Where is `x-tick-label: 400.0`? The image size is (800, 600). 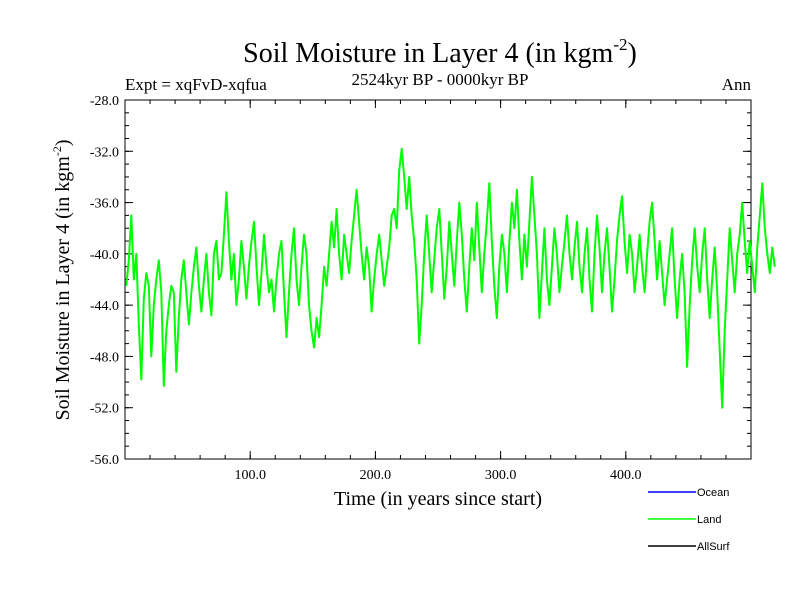
x-tick-label: 400.0 is located at coordinates (626, 475).